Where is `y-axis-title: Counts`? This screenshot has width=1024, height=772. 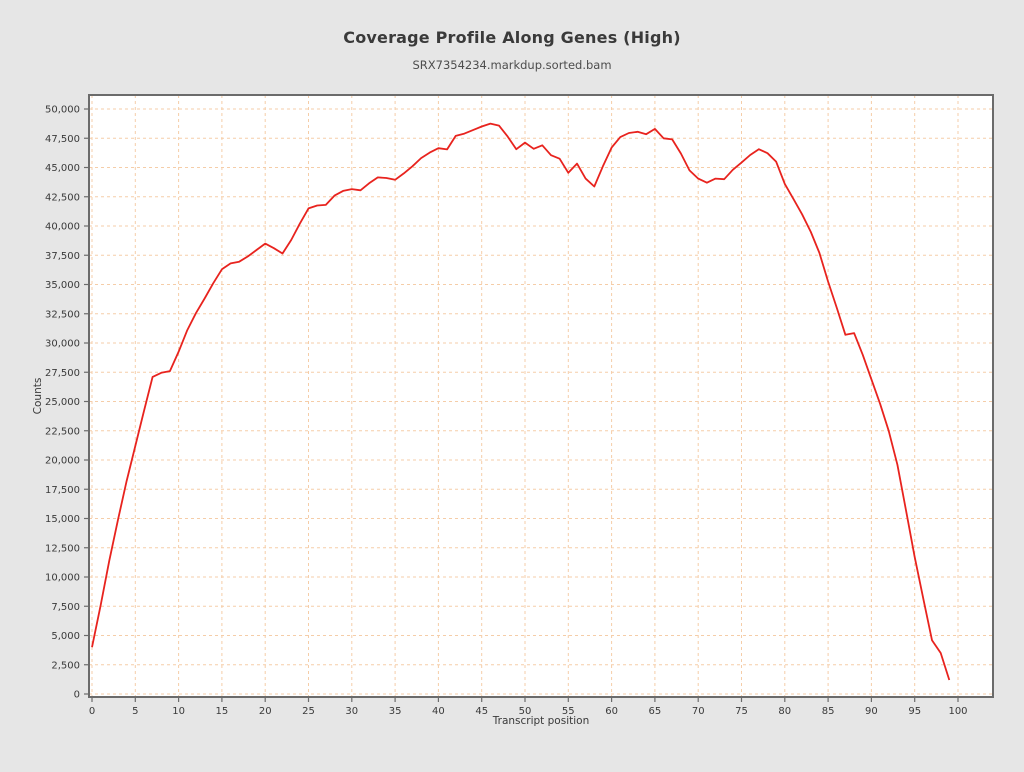
y-axis-title: Counts is located at coordinates (38, 396).